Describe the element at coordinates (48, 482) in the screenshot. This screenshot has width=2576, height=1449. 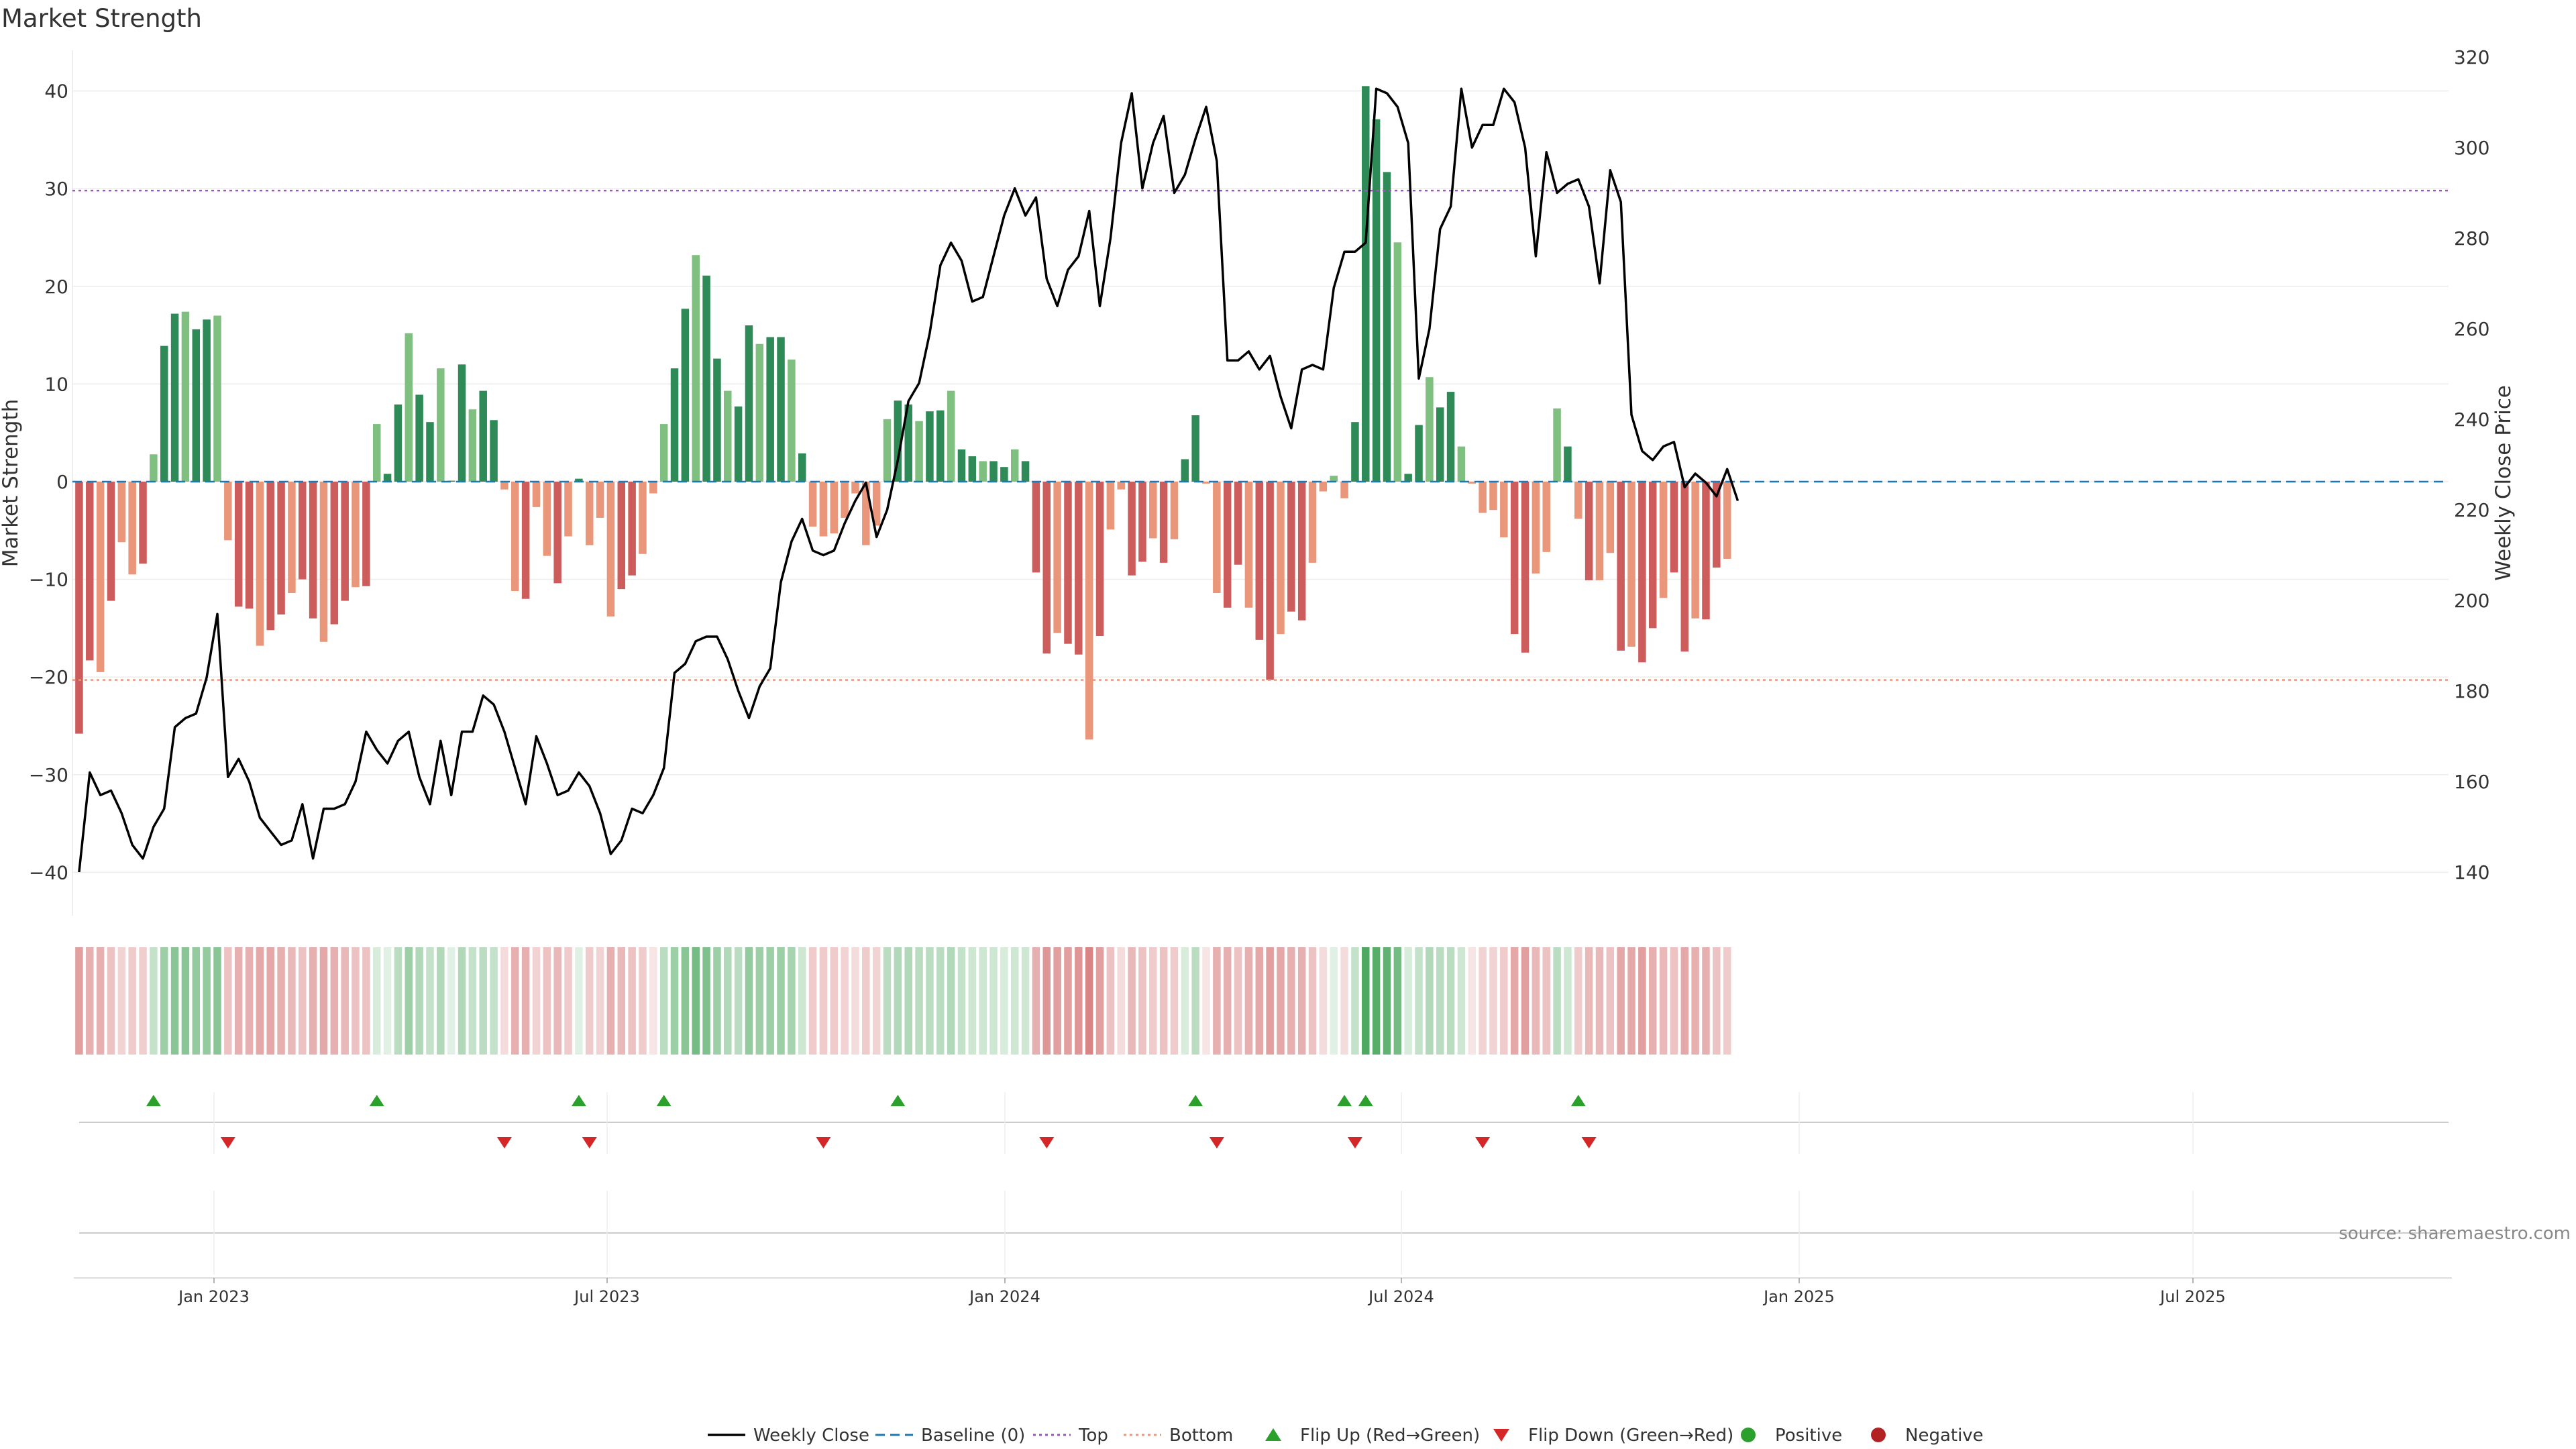
I see `y-axis-ticks: 40 30 20 10 0 −10 −20 −30 −40` at that location.